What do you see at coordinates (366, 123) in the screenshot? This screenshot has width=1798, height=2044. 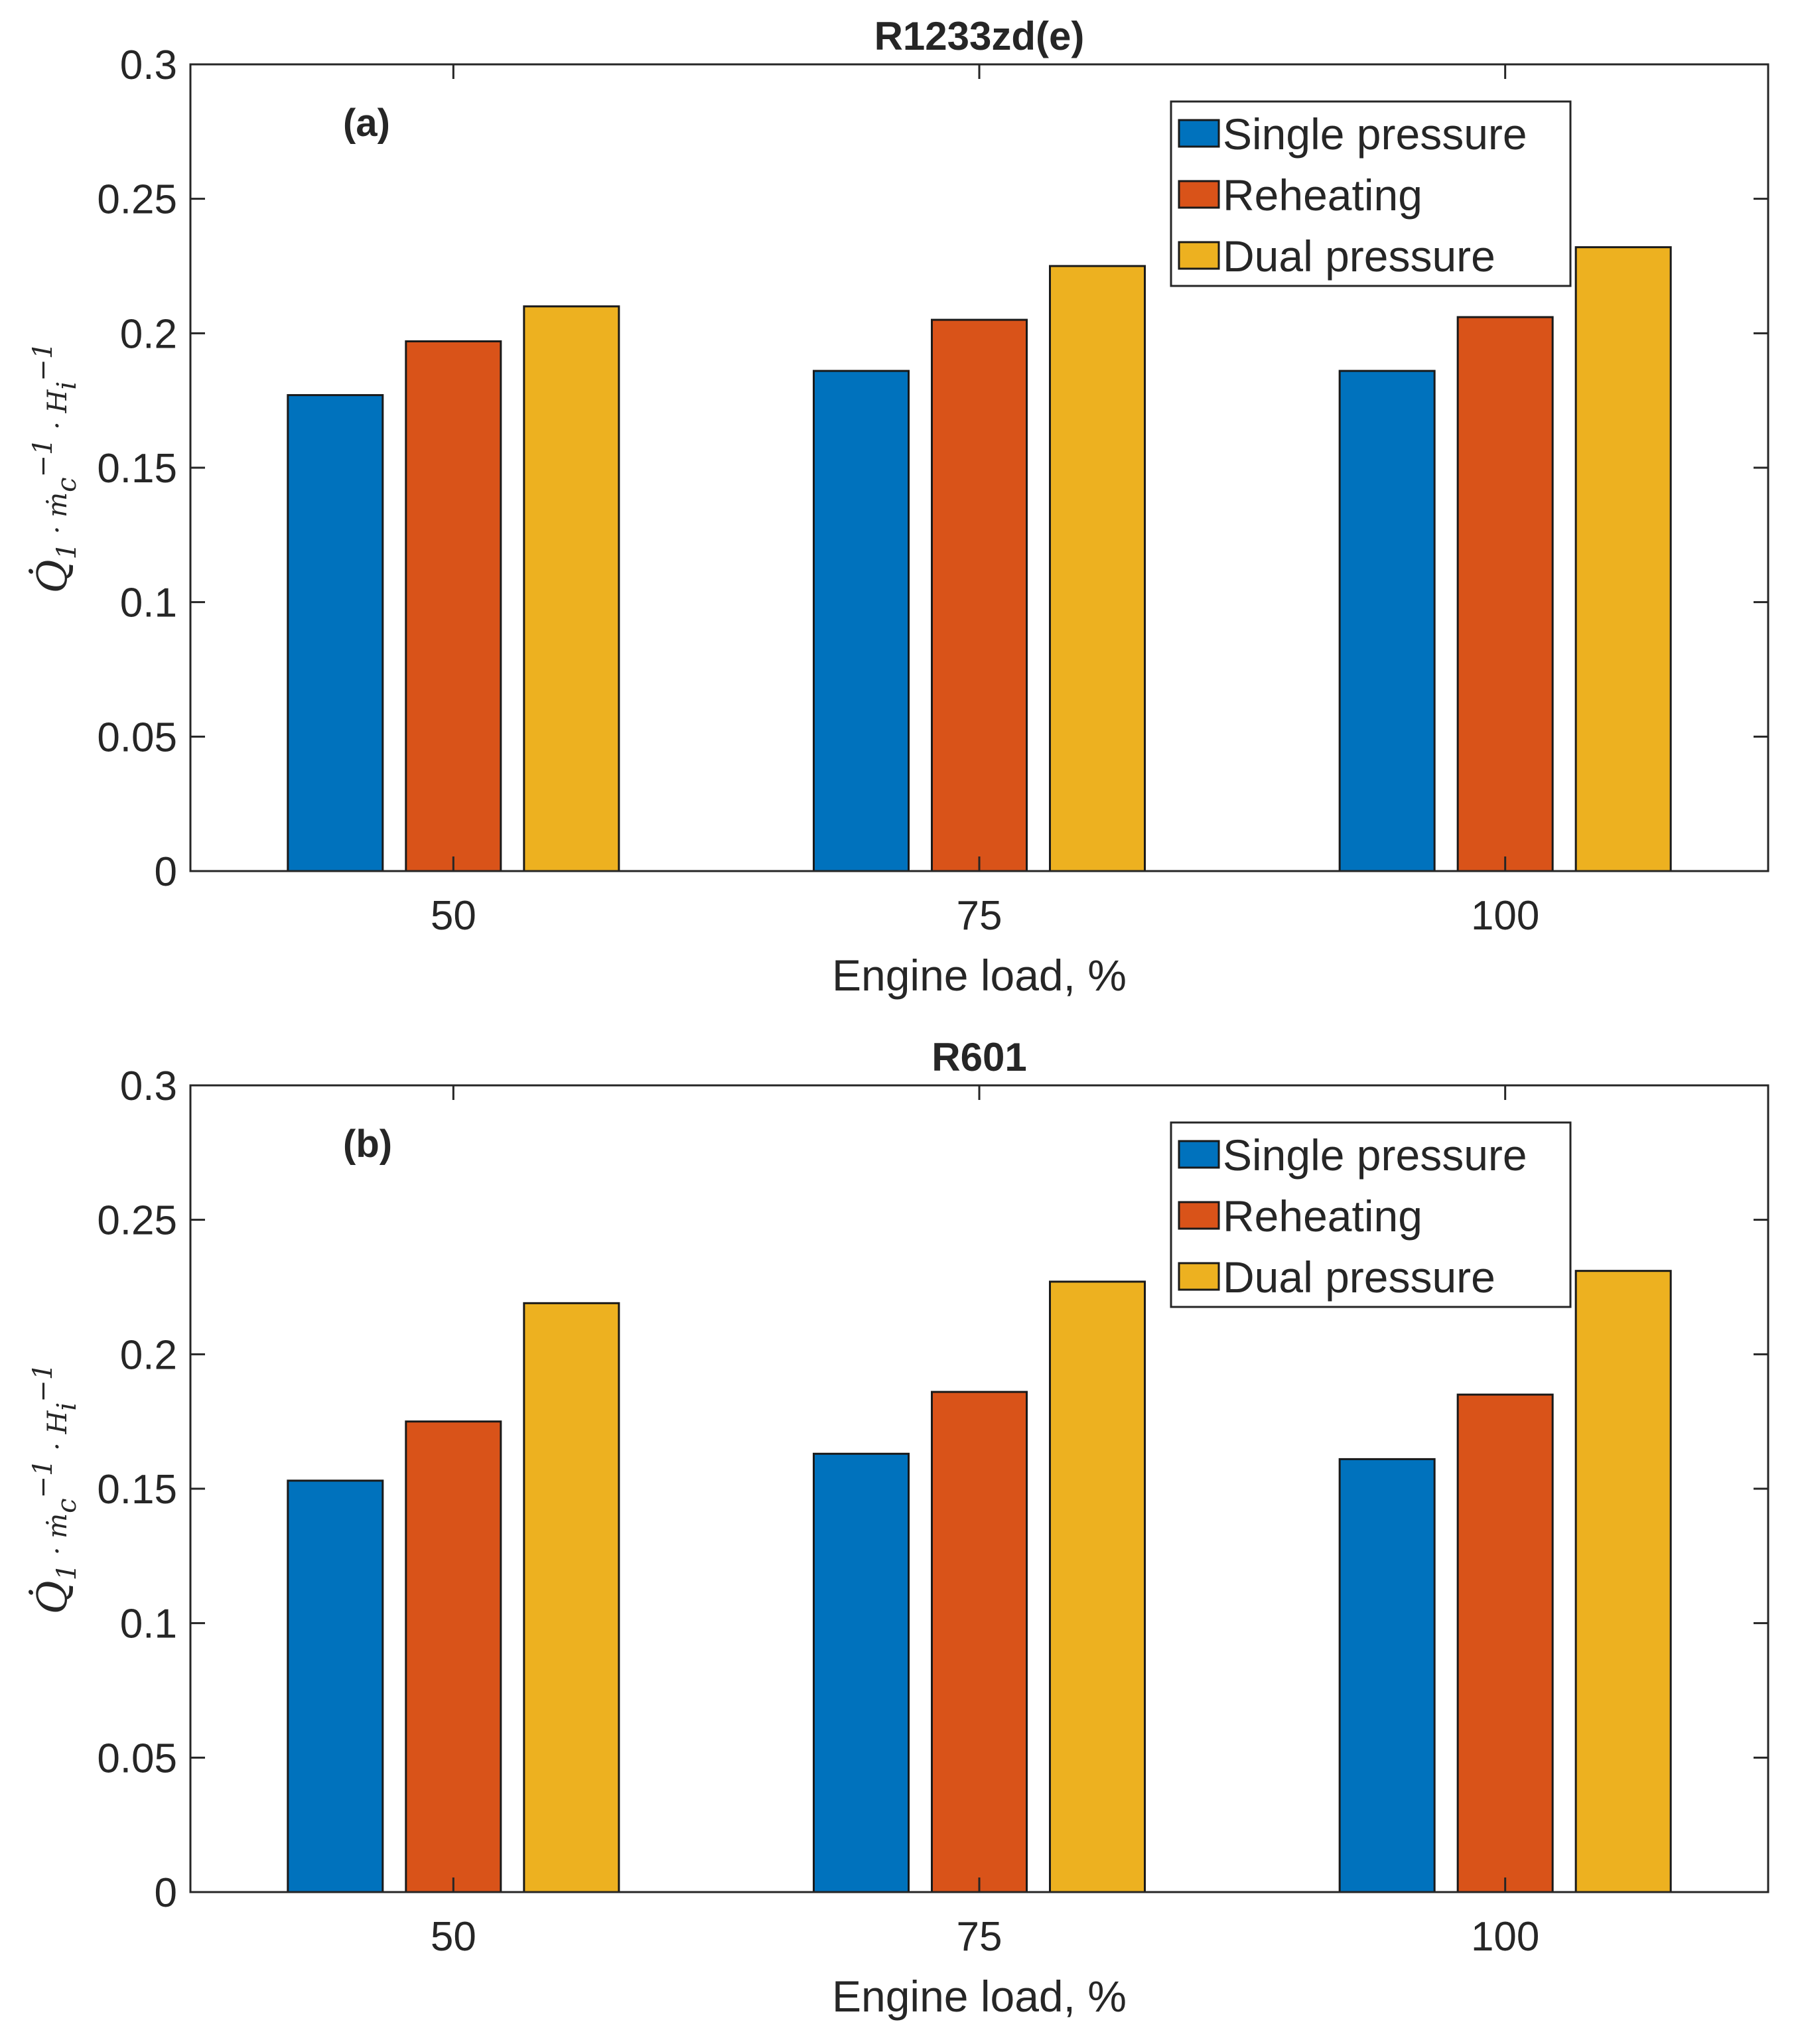 I see `panel-label: (a)` at bounding box center [366, 123].